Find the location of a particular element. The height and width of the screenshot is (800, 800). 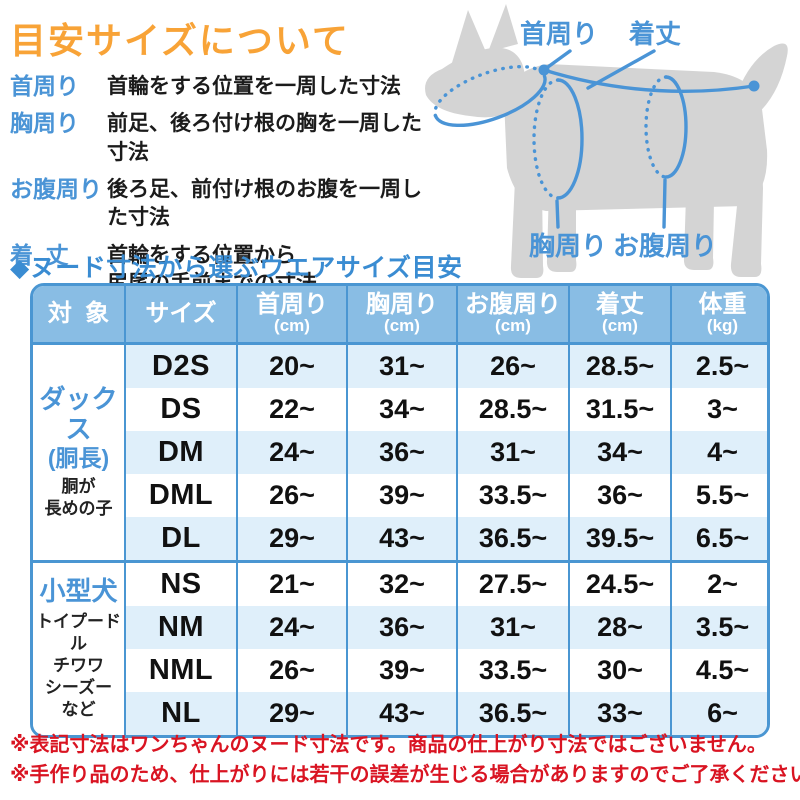

chest-cell: 34~ is located at coordinates (402, 409).